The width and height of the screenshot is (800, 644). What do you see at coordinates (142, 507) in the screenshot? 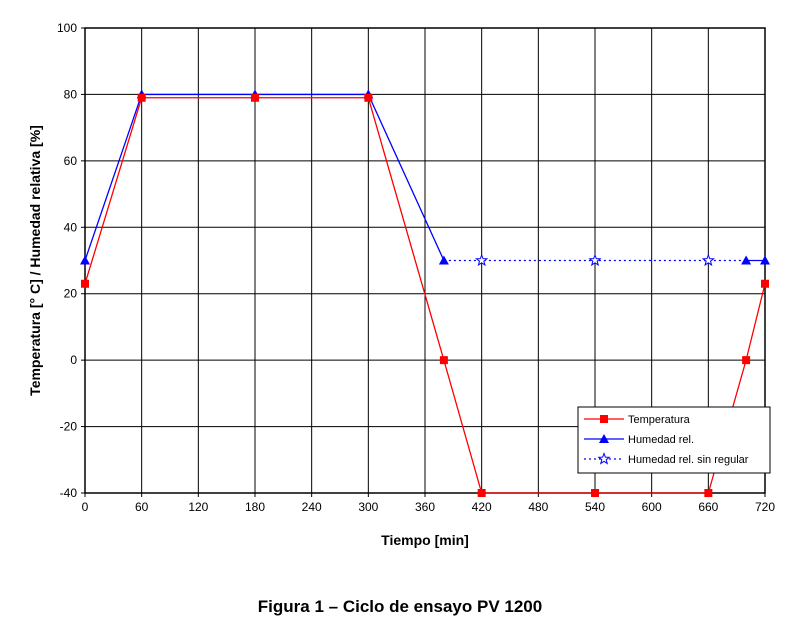
I see `x-tick-label: 60` at bounding box center [142, 507].